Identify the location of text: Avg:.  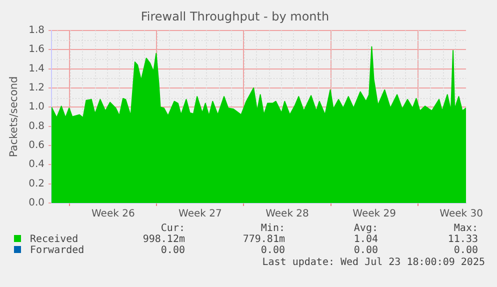
(365, 228).